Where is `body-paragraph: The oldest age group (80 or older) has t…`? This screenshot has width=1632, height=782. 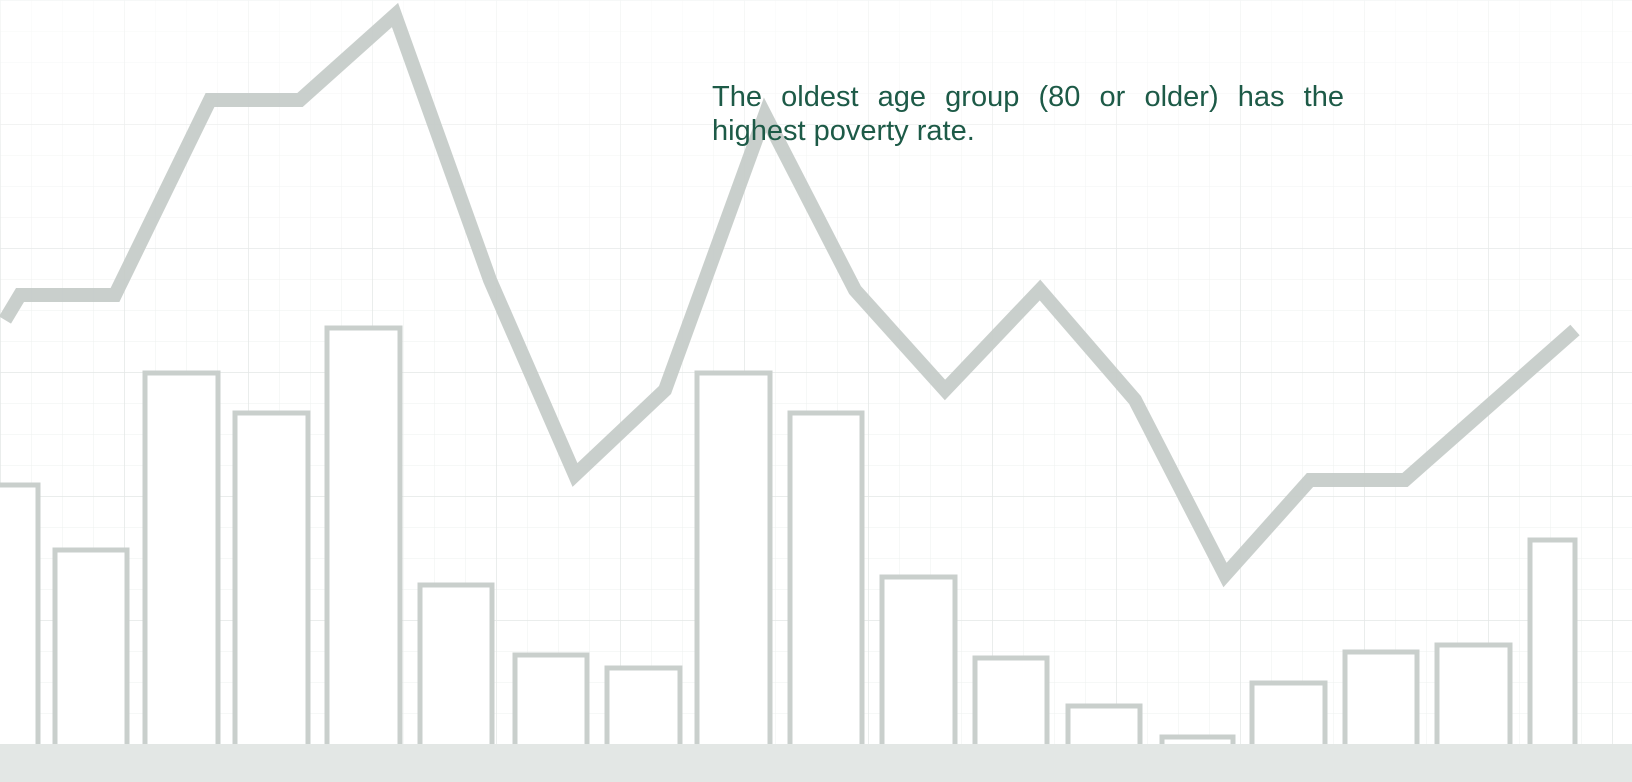 body-paragraph: The oldest age group (80 or older) has t… is located at coordinates (1028, 114).